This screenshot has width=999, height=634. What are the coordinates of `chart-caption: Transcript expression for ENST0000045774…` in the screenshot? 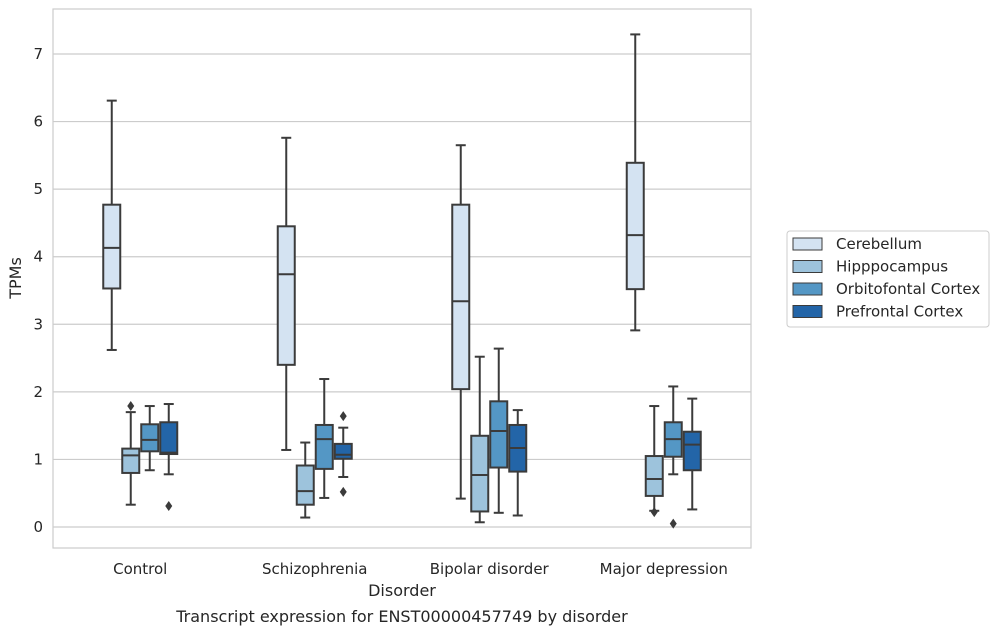 It's located at (401, 616).